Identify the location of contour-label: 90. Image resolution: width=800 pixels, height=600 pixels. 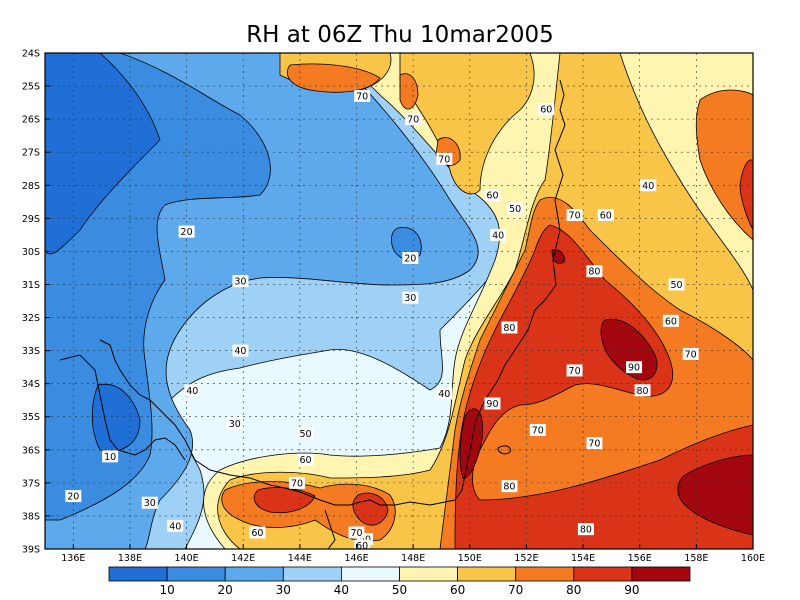
(492, 404).